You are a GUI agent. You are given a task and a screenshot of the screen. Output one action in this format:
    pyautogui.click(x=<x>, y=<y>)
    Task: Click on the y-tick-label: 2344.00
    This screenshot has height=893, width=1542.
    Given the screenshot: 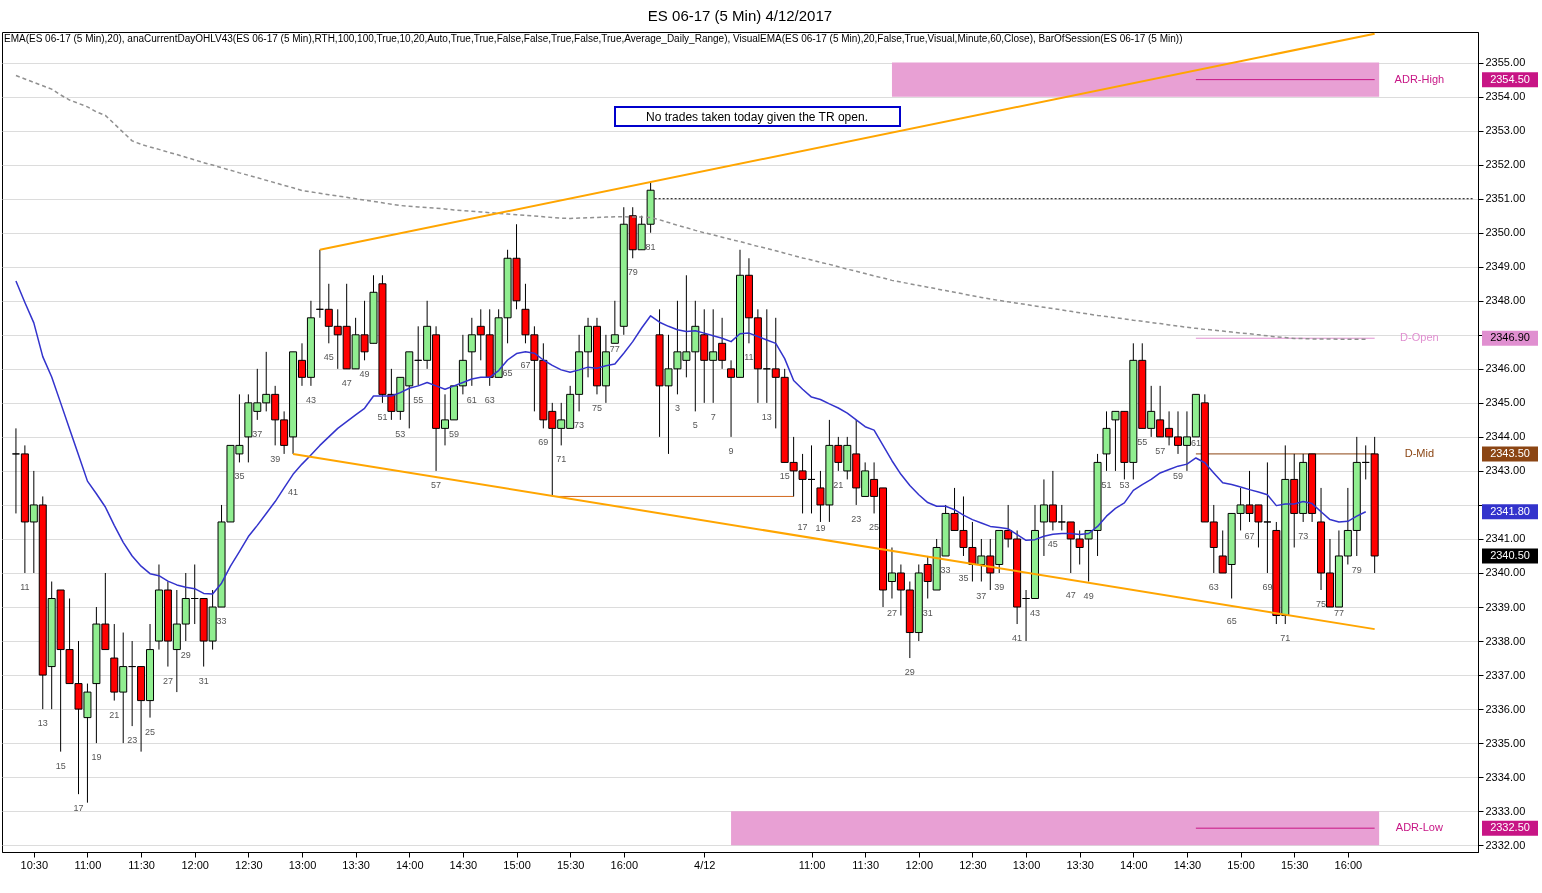 What is the action you would take?
    pyautogui.click(x=1505, y=436)
    